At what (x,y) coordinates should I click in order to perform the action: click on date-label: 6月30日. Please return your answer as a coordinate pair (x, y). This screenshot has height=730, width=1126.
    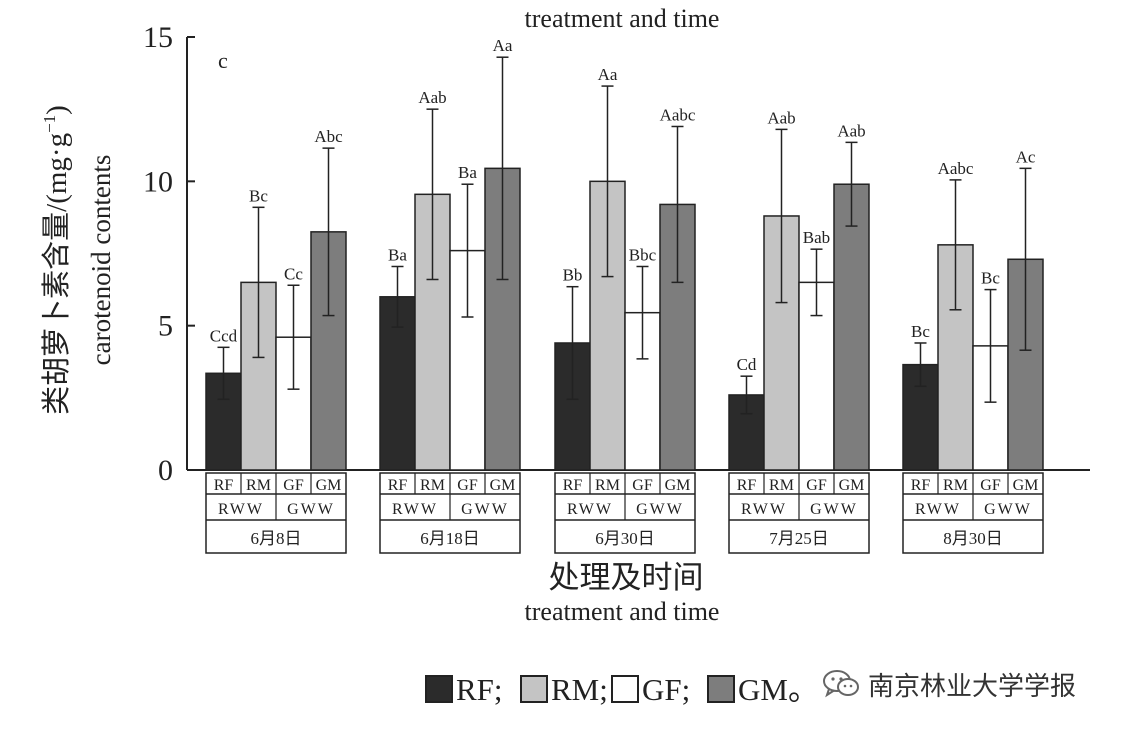
    Looking at the image, I should click on (625, 538).